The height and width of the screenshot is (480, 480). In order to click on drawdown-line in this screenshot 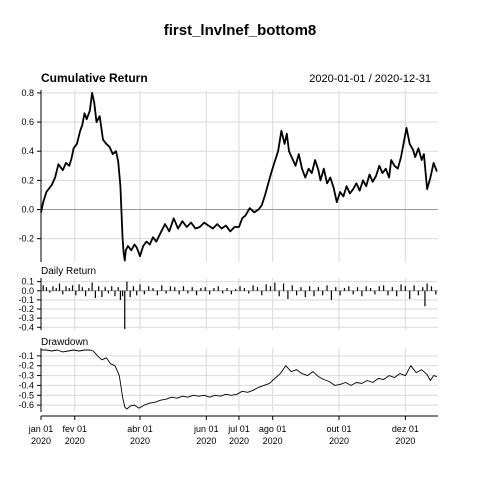, I will do `click(239, 379)`.